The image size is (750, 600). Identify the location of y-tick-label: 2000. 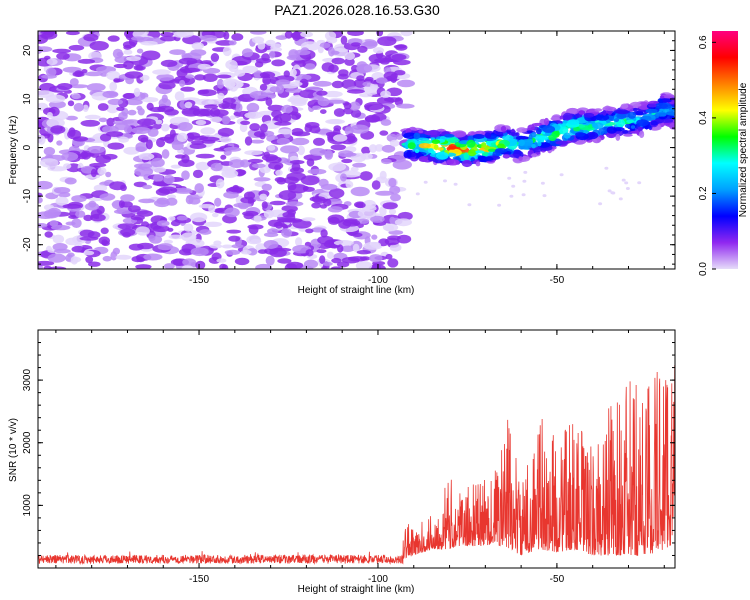
(27, 442).